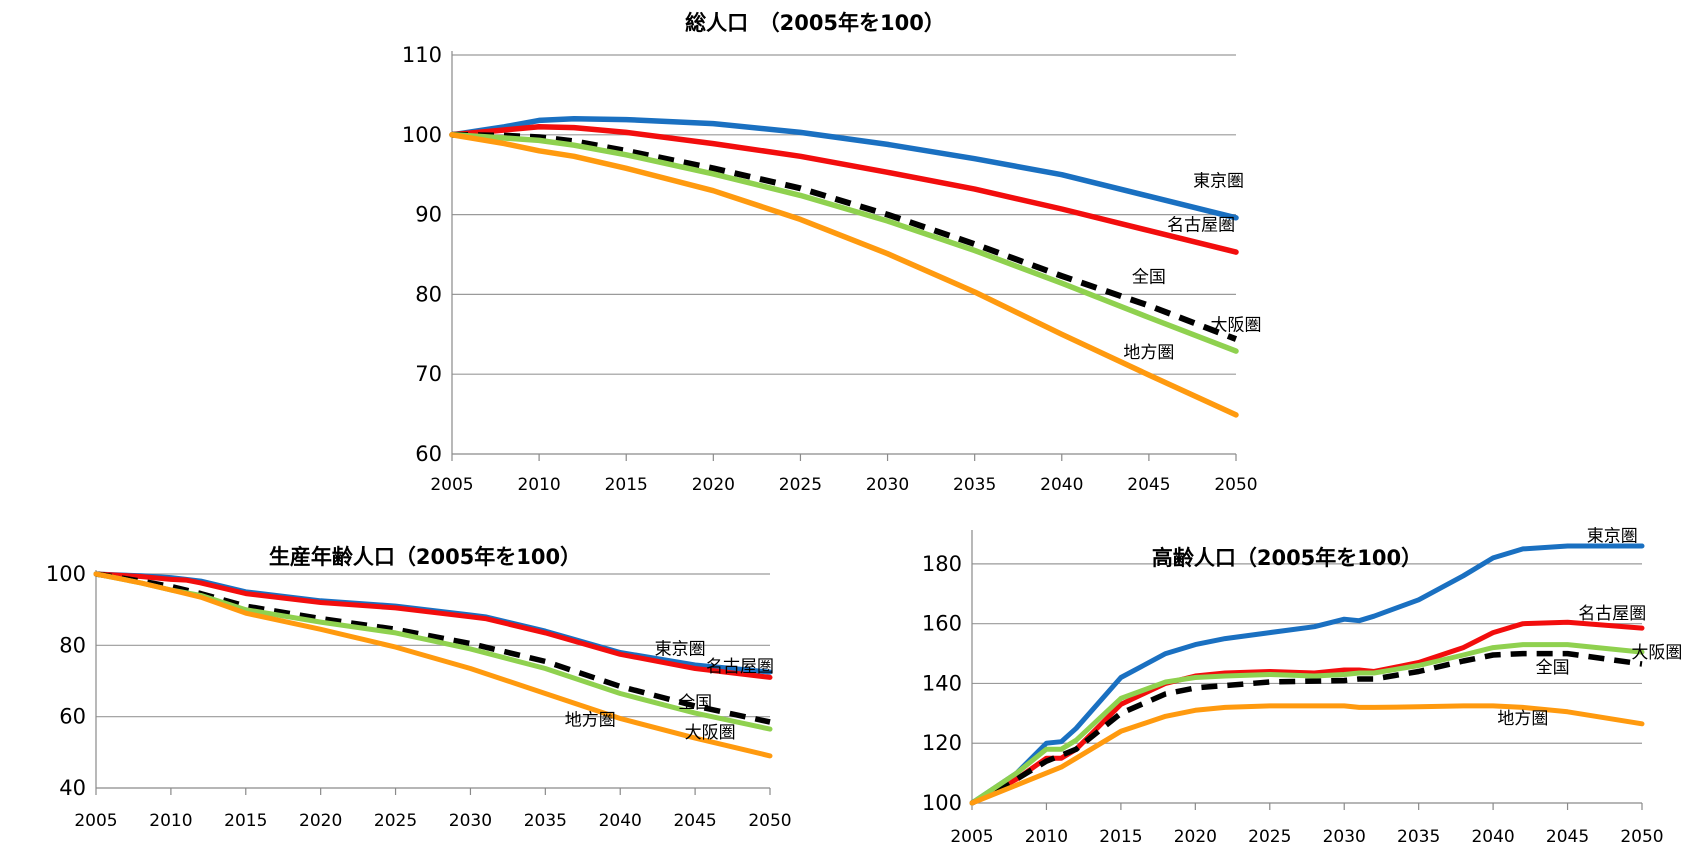 The height and width of the screenshot is (848, 1686). I want to click on chart-title: 高齢人口（2005年を100）, so click(1287, 558).